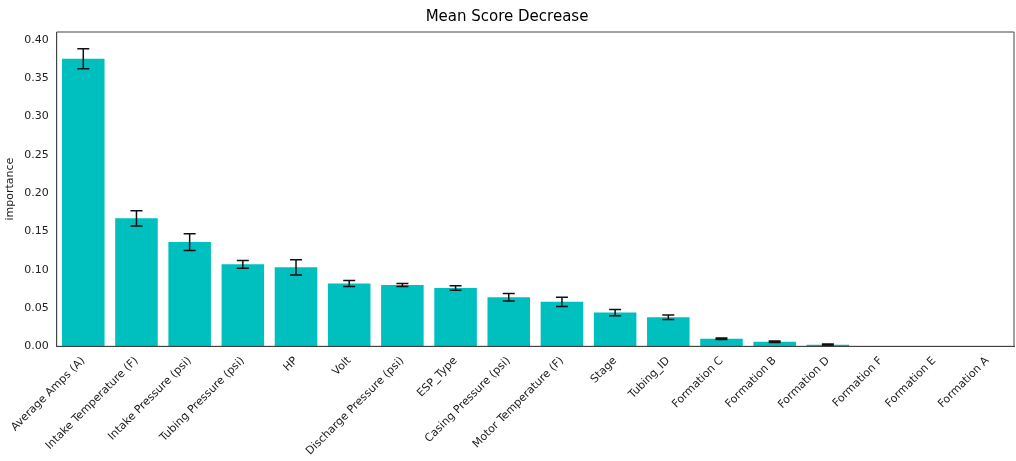  Describe the element at coordinates (36, 77) in the screenshot. I see `y-tick-label: 0.35` at that location.